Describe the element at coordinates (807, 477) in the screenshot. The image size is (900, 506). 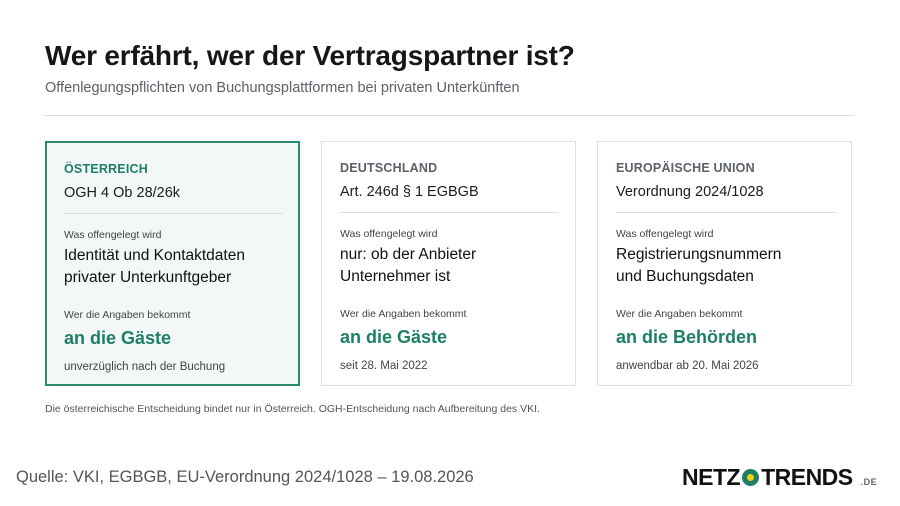
I see `logo-text: TRENDS` at that location.